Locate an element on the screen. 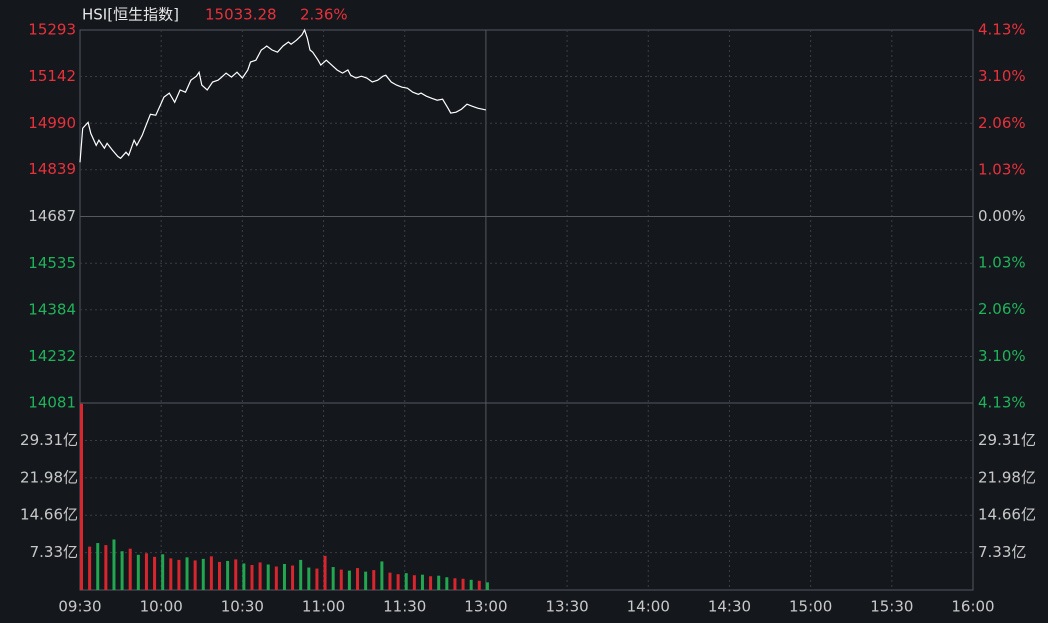 Image resolution: width=1048 pixels, height=623 pixels. y-tick-label: 14081 is located at coordinates (52, 403).